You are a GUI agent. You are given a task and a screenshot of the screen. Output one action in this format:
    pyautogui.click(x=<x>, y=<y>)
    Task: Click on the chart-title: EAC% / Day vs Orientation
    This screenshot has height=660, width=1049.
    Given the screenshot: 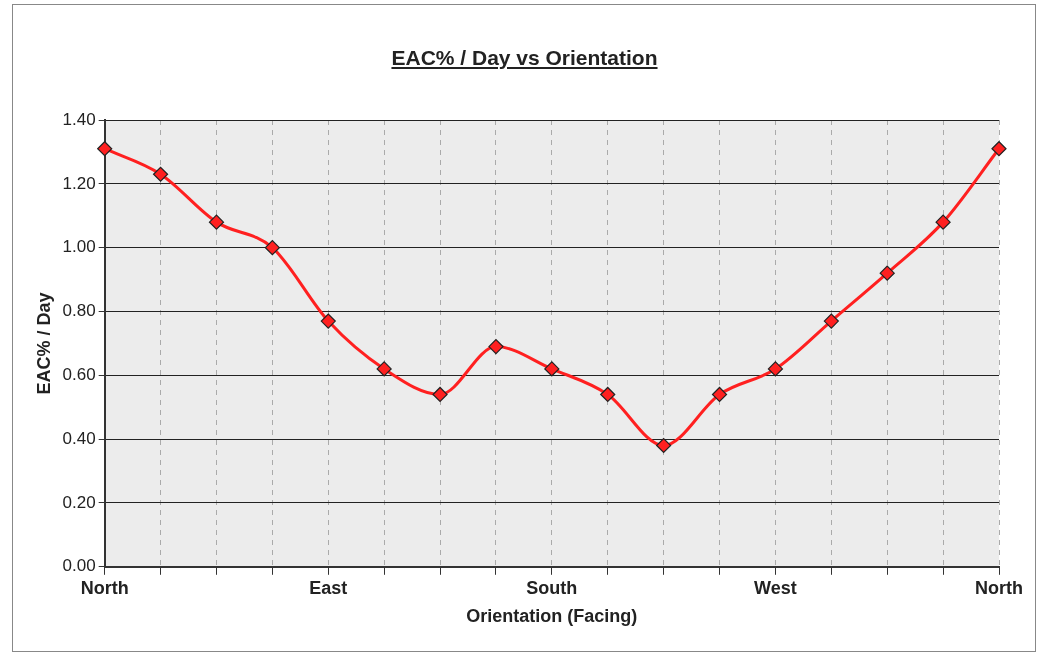 What is the action you would take?
    pyautogui.click(x=524, y=58)
    